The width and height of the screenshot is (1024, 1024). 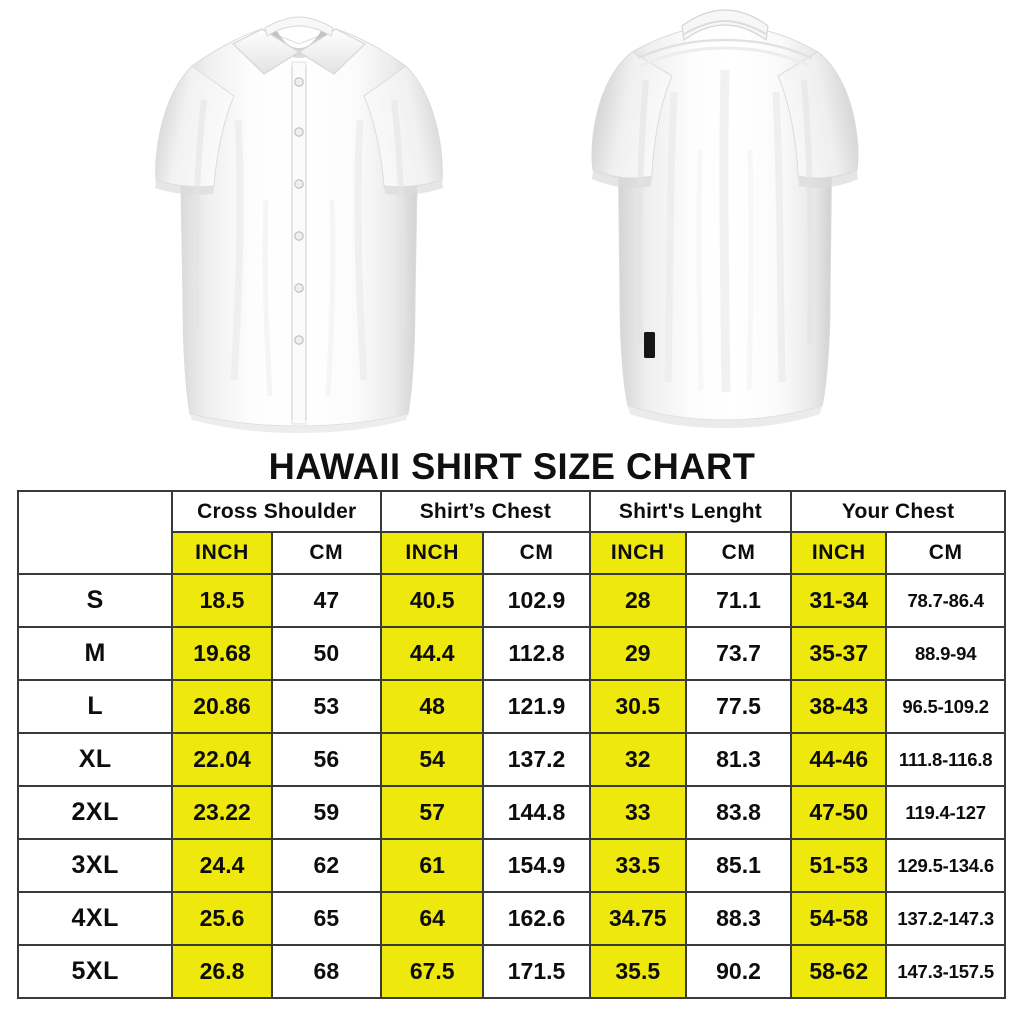 What do you see at coordinates (738, 865) in the screenshot?
I see `cell-length-cm: 85.1` at bounding box center [738, 865].